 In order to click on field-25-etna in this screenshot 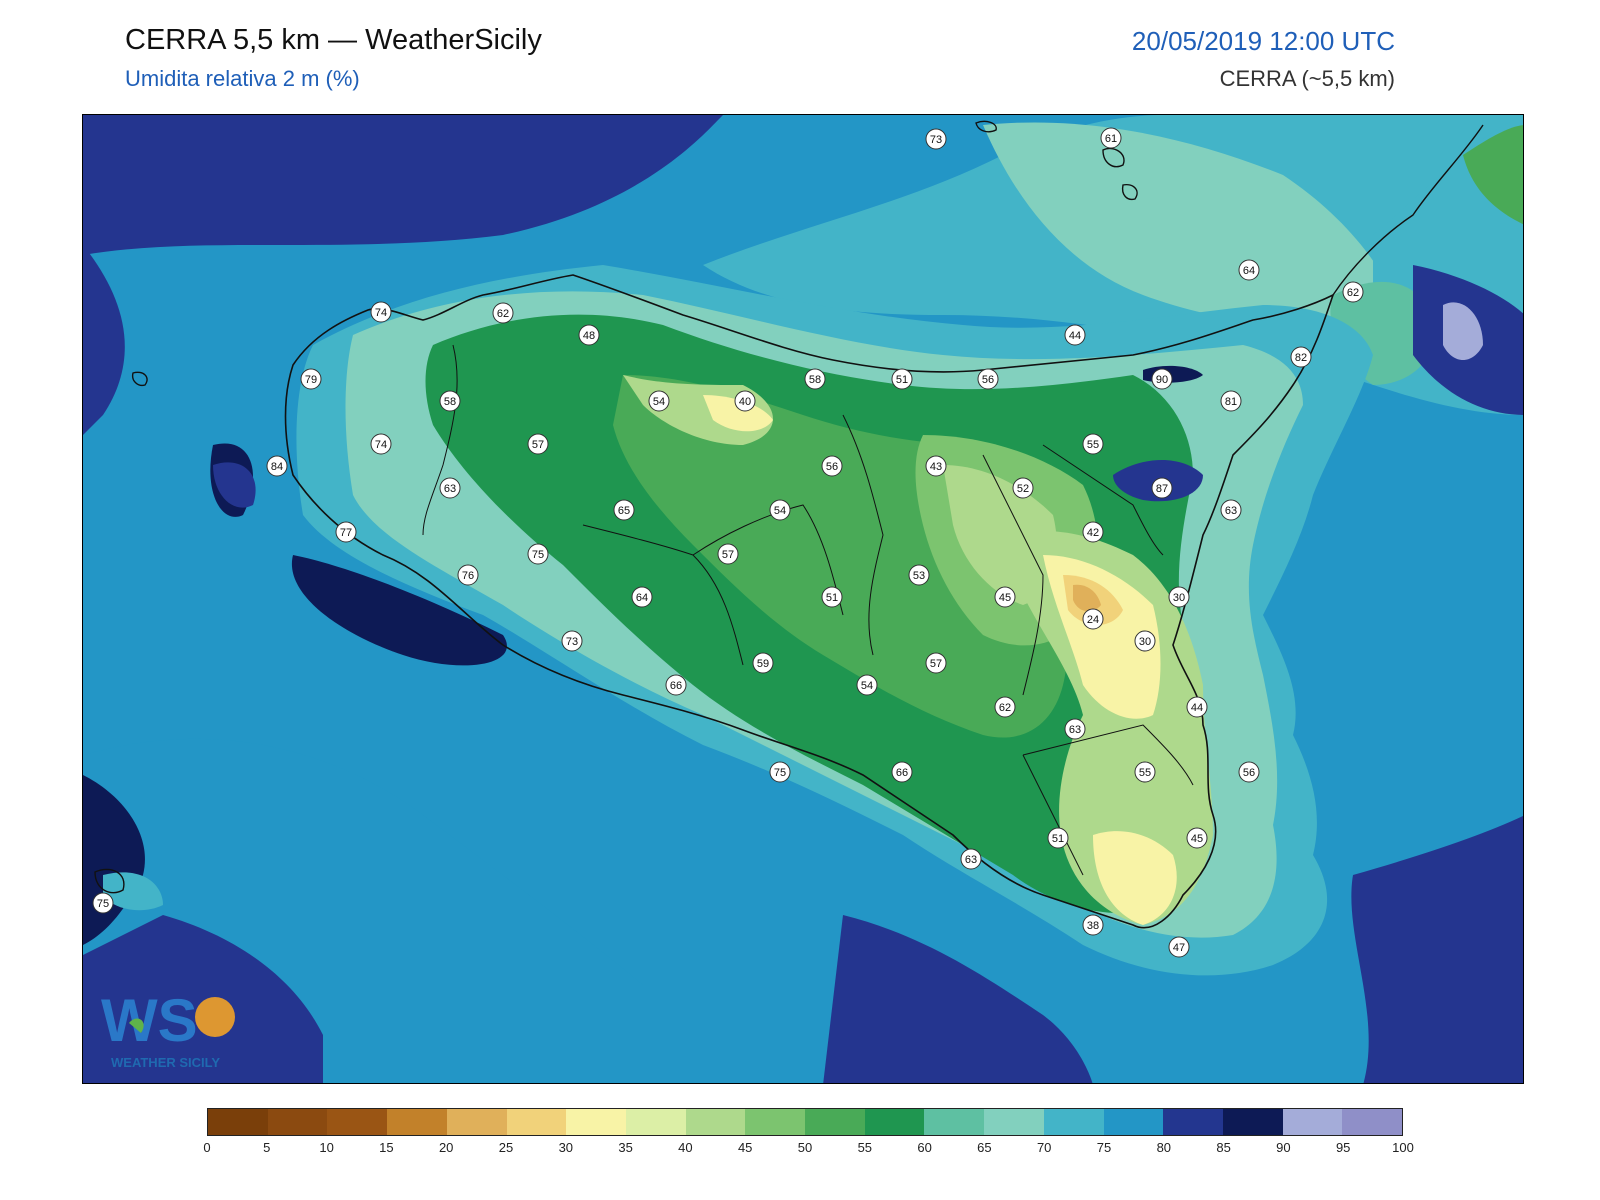, I will do `click(1087, 598)`.